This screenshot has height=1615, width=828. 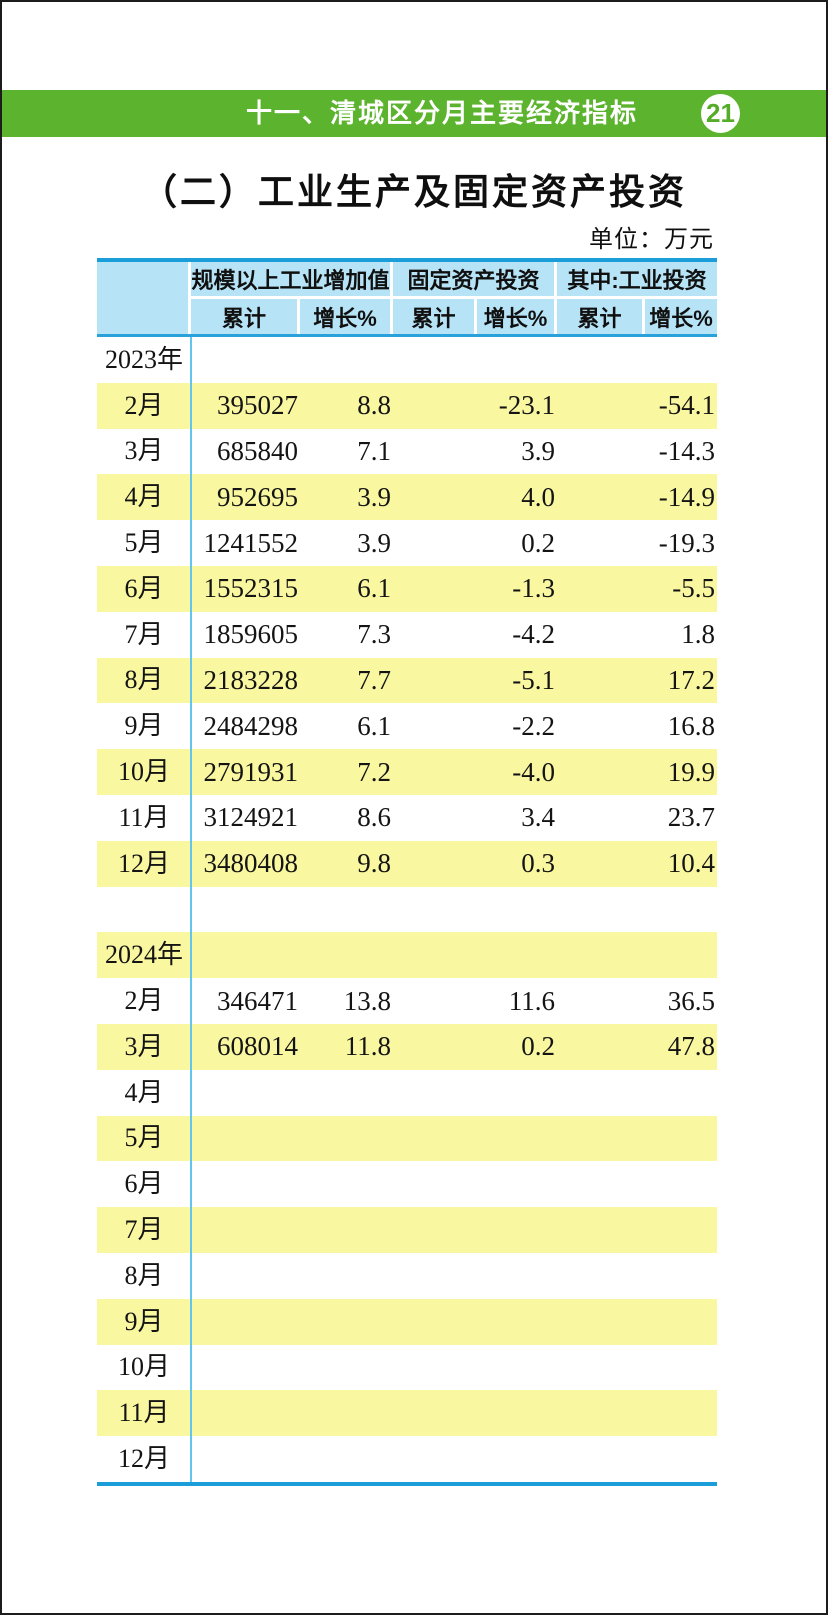 I want to click on row-month-label: 9月, so click(x=144, y=726).